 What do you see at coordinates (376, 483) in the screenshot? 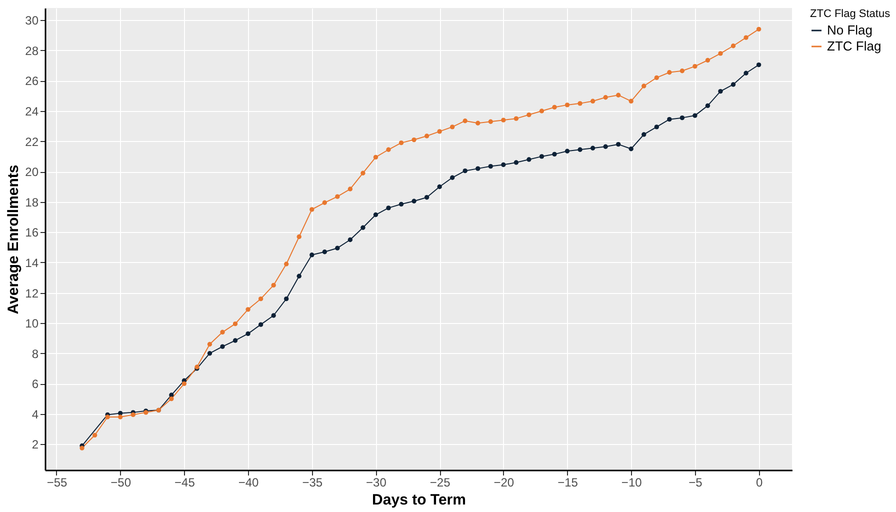
I see `x-tick-label: −30` at bounding box center [376, 483].